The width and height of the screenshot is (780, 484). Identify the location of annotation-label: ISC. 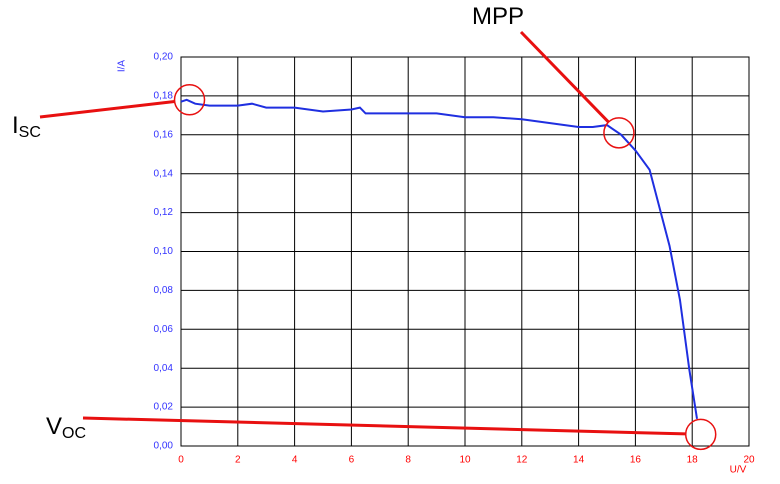
(26, 126).